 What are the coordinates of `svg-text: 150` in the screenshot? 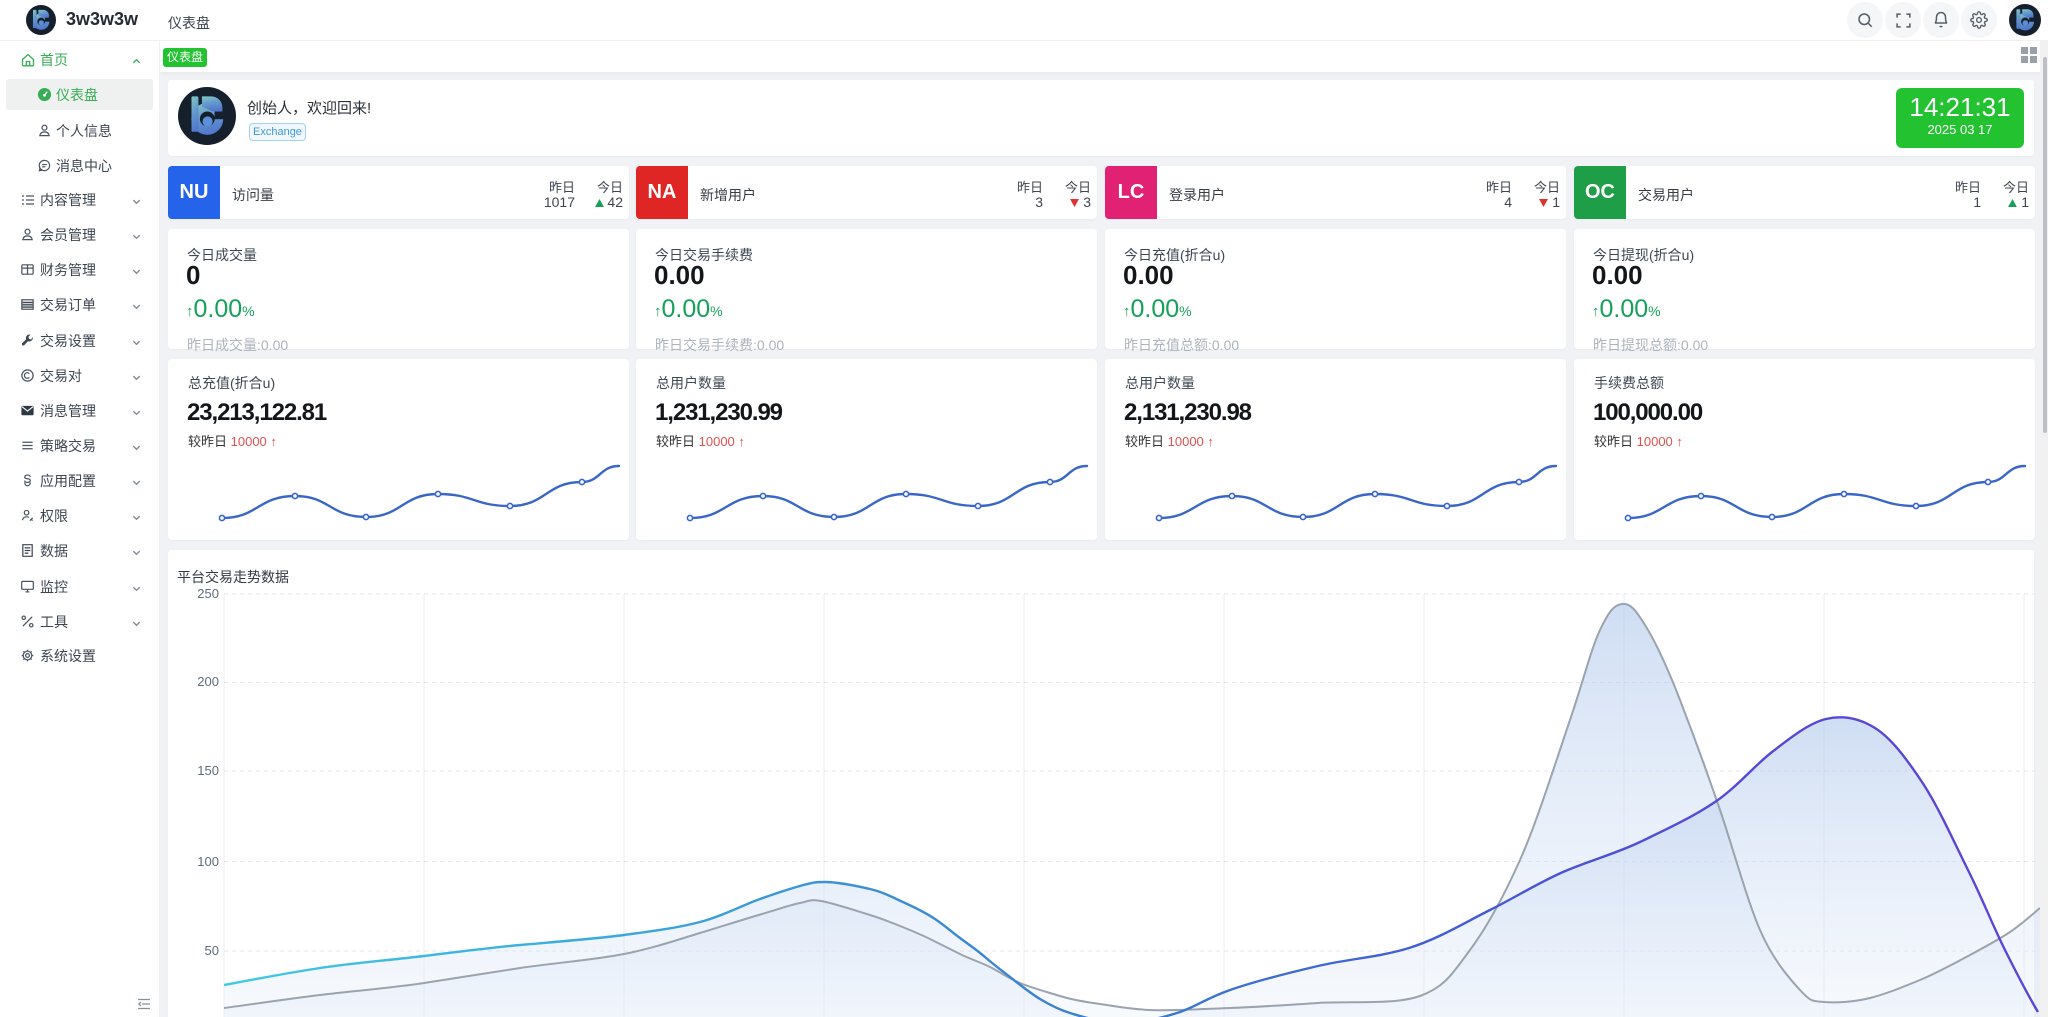 It's located at (208, 770).